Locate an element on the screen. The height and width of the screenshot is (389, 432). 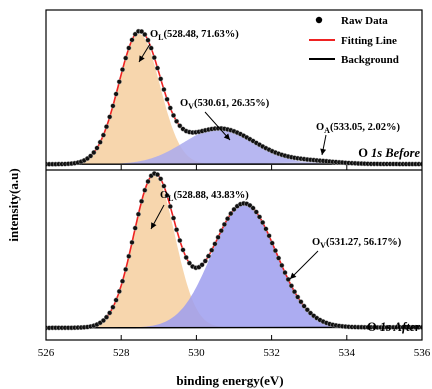
legend-background-label: Background is located at coordinates (370, 60).